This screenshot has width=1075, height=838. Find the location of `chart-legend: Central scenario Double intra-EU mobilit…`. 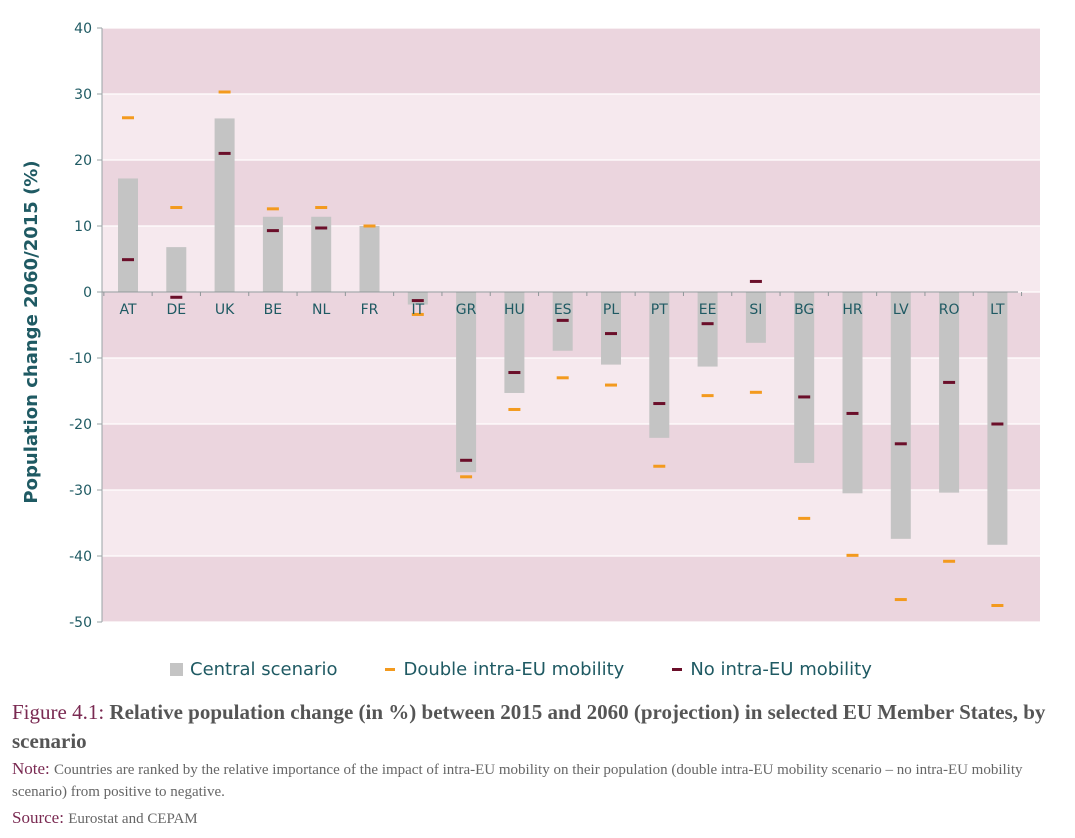

chart-legend: Central scenario Double intra-EU mobilit… is located at coordinates (545, 669).